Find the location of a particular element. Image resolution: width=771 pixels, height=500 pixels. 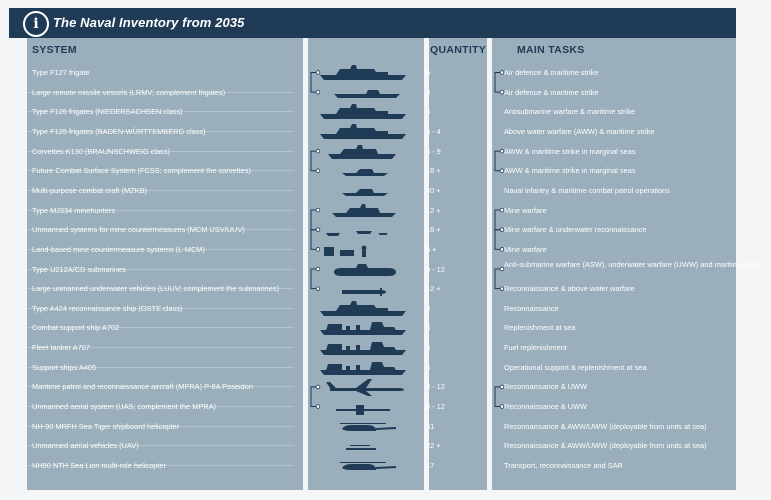

lmcm-icon is located at coordinates (345, 251).